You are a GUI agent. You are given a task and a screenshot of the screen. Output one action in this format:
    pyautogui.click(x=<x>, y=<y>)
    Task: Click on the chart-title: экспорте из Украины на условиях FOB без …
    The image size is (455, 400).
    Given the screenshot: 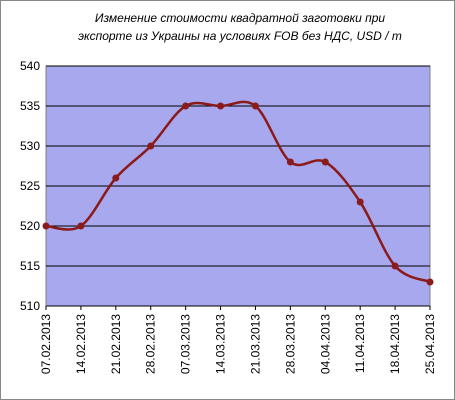 What is the action you would take?
    pyautogui.click(x=240, y=36)
    